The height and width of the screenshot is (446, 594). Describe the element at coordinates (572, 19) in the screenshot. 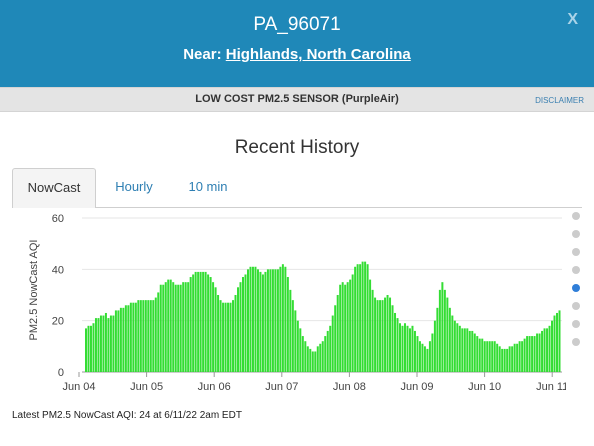

I see `close-button: X` at that location.